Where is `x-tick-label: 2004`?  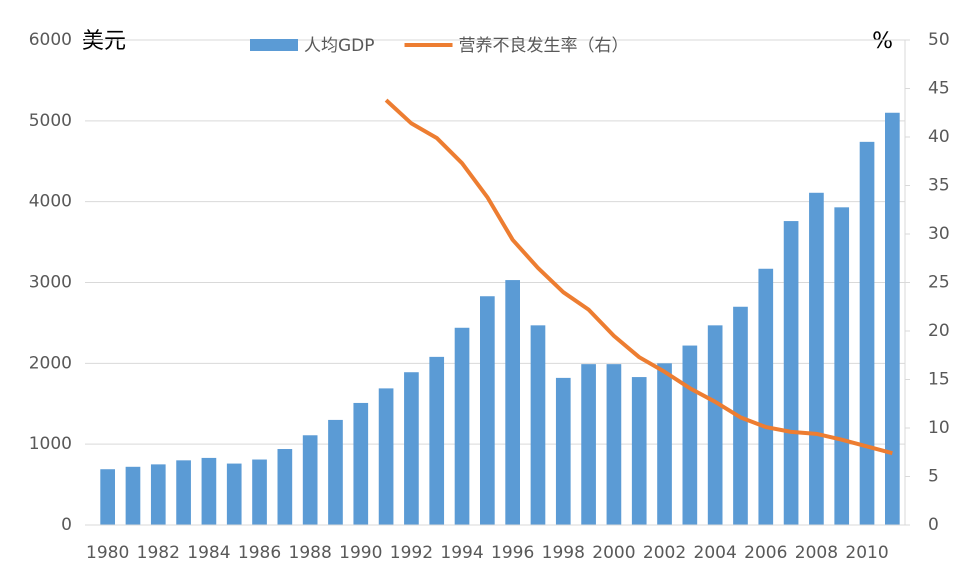 x-tick-label: 2004 is located at coordinates (715, 553).